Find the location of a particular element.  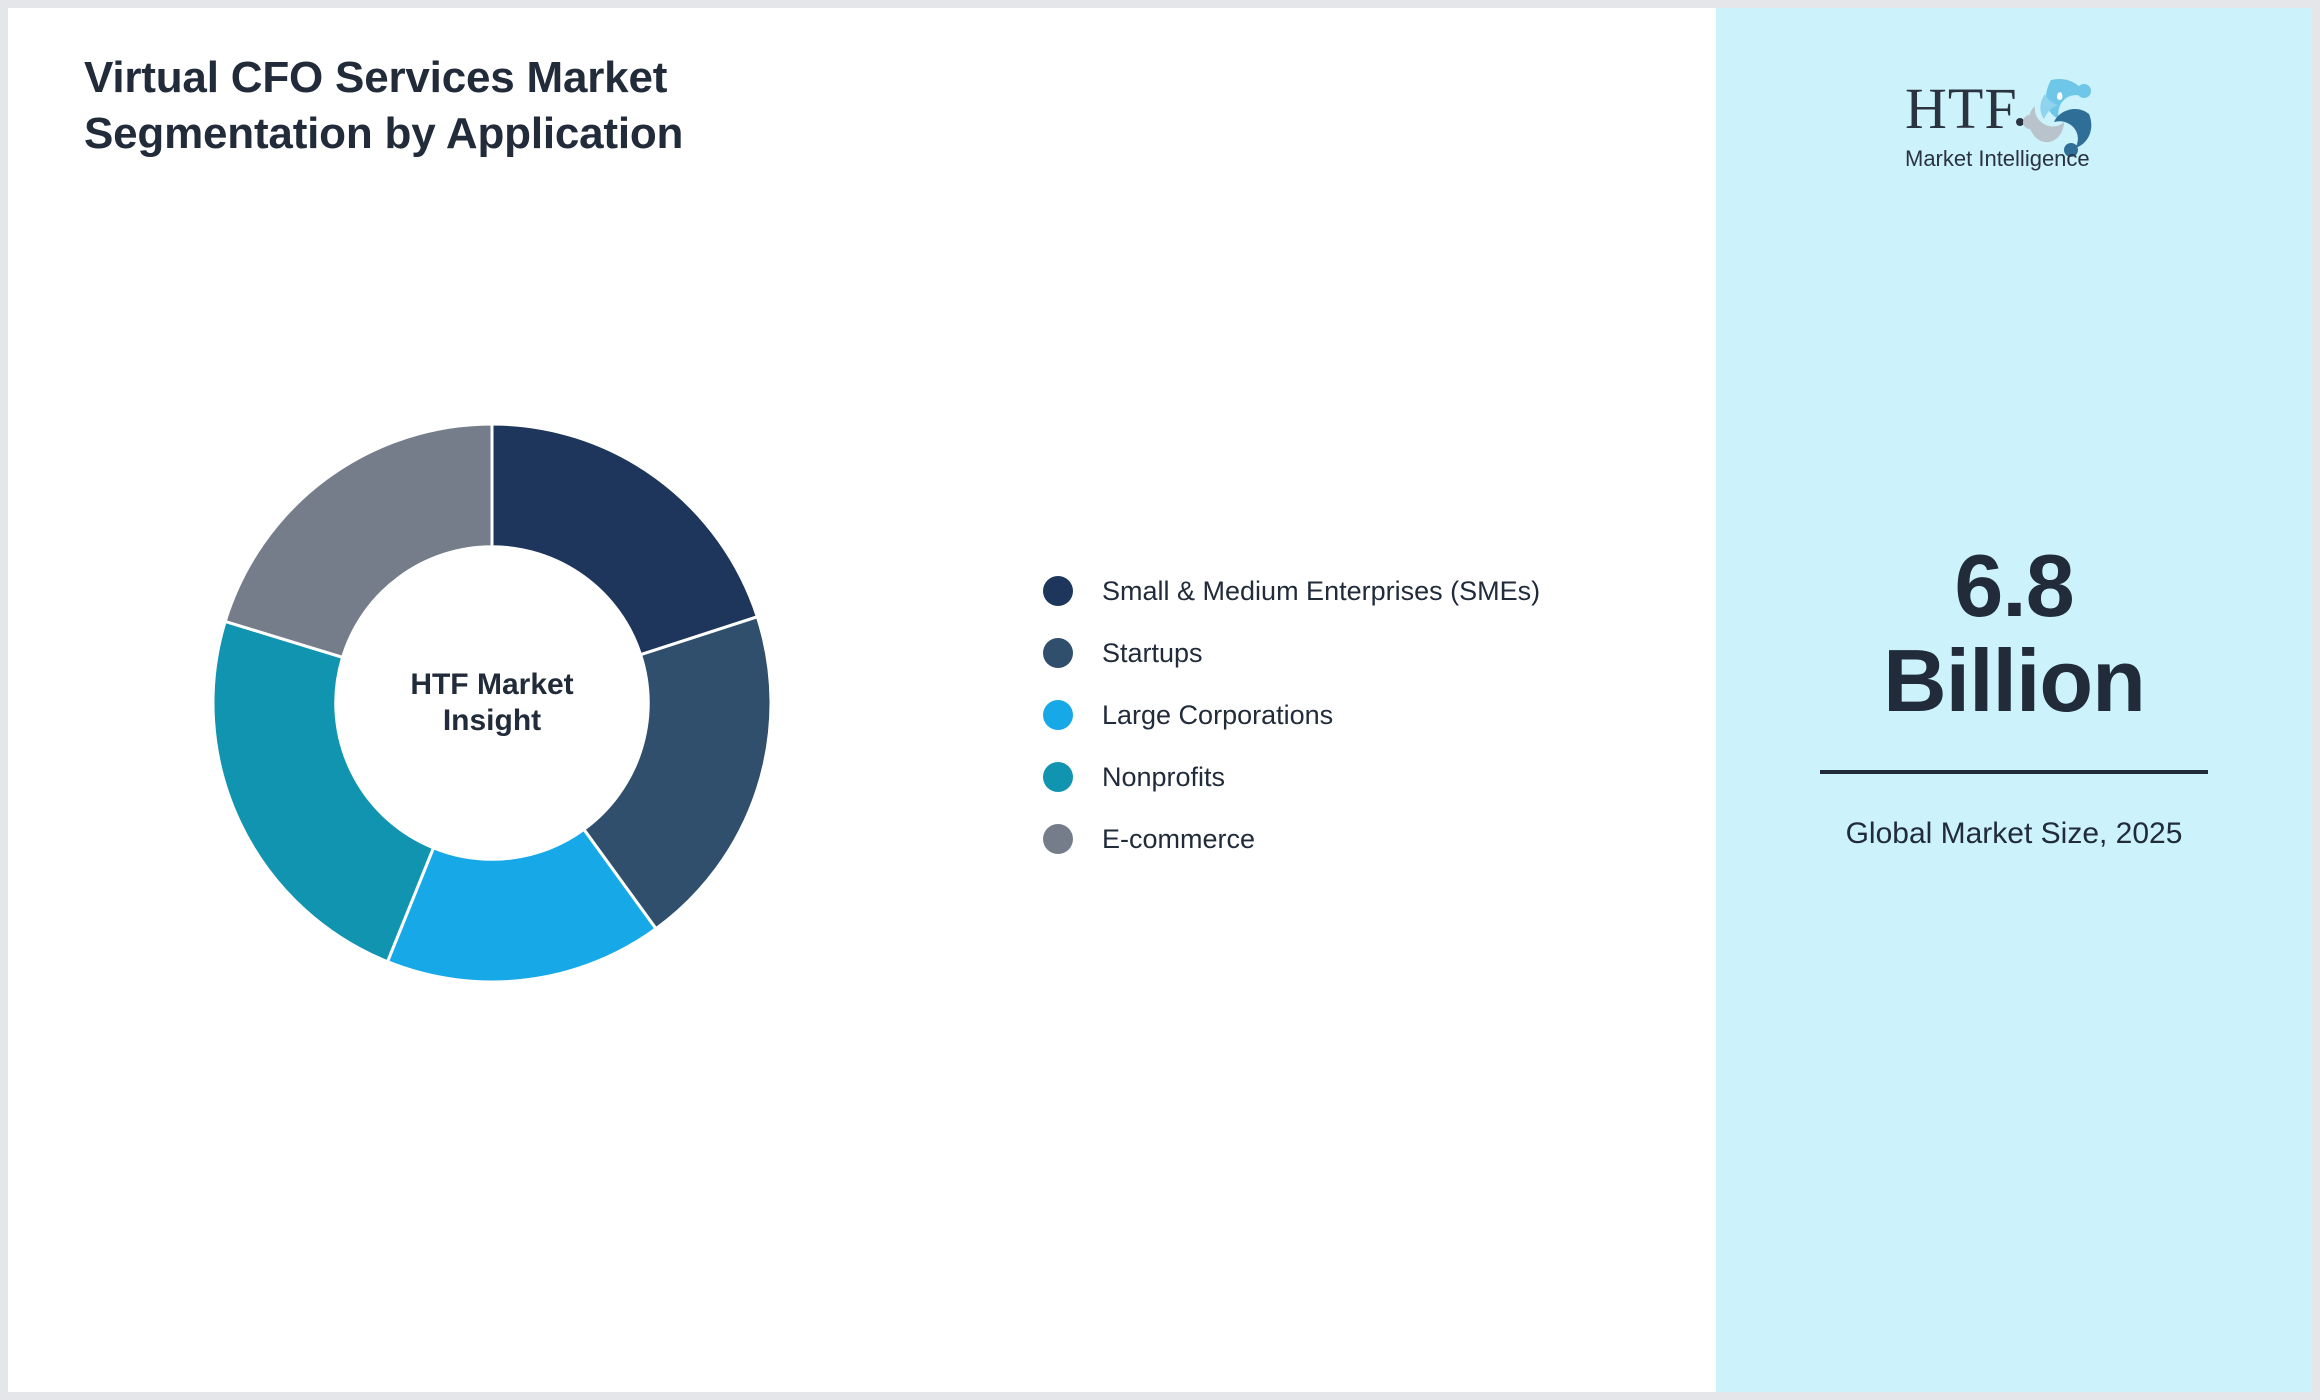

svg-text: HTF is located at coordinates (1961, 108).